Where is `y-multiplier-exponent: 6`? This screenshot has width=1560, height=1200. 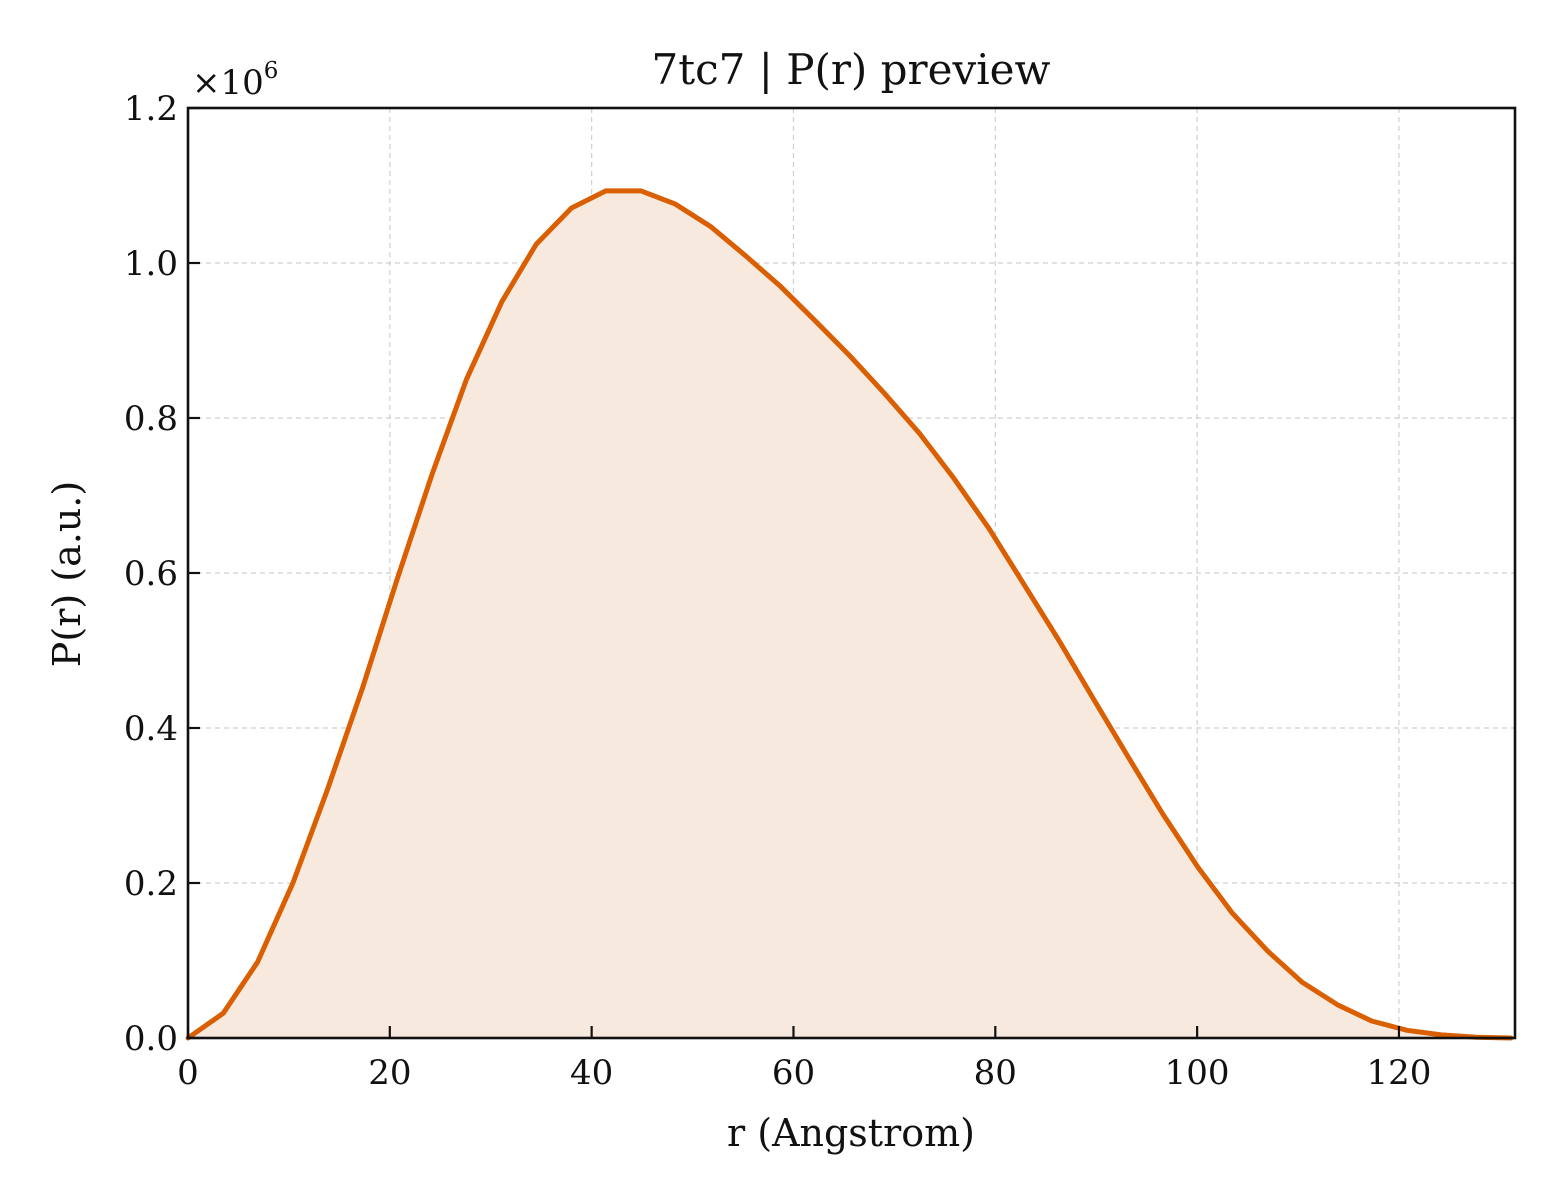
y-multiplier-exponent: 6 is located at coordinates (271, 71).